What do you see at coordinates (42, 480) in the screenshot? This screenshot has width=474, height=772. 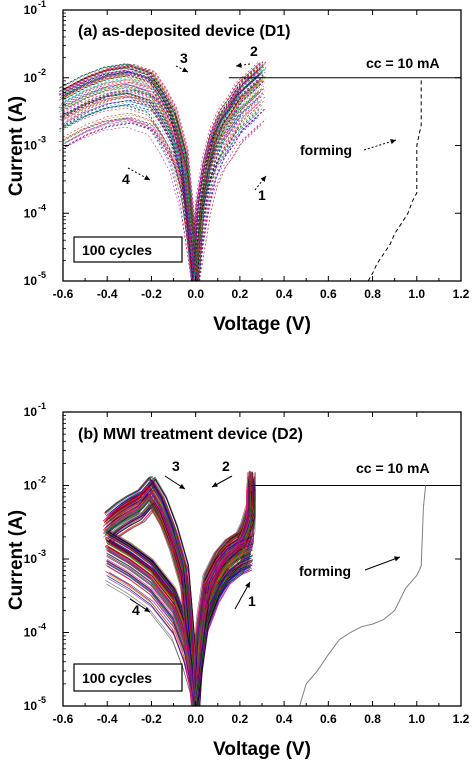 I see `y-tick-exponent: -2` at bounding box center [42, 480].